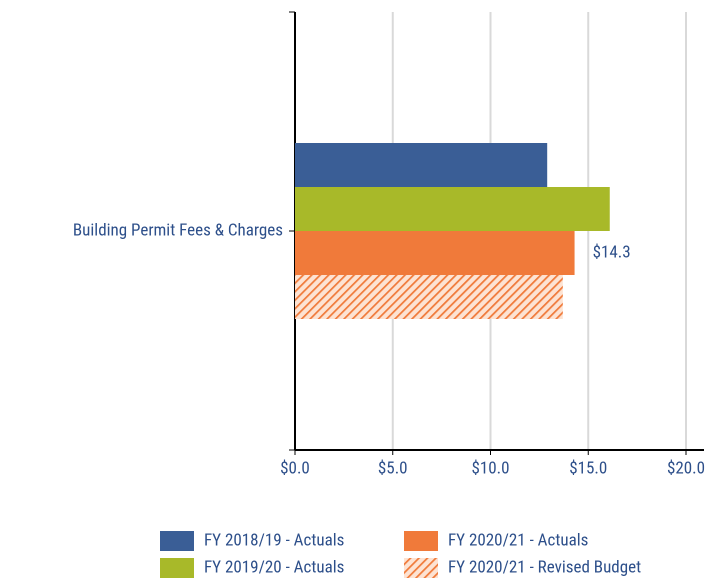  I want to click on legend-label: FY 2020/21 - Actuals, so click(518, 540).